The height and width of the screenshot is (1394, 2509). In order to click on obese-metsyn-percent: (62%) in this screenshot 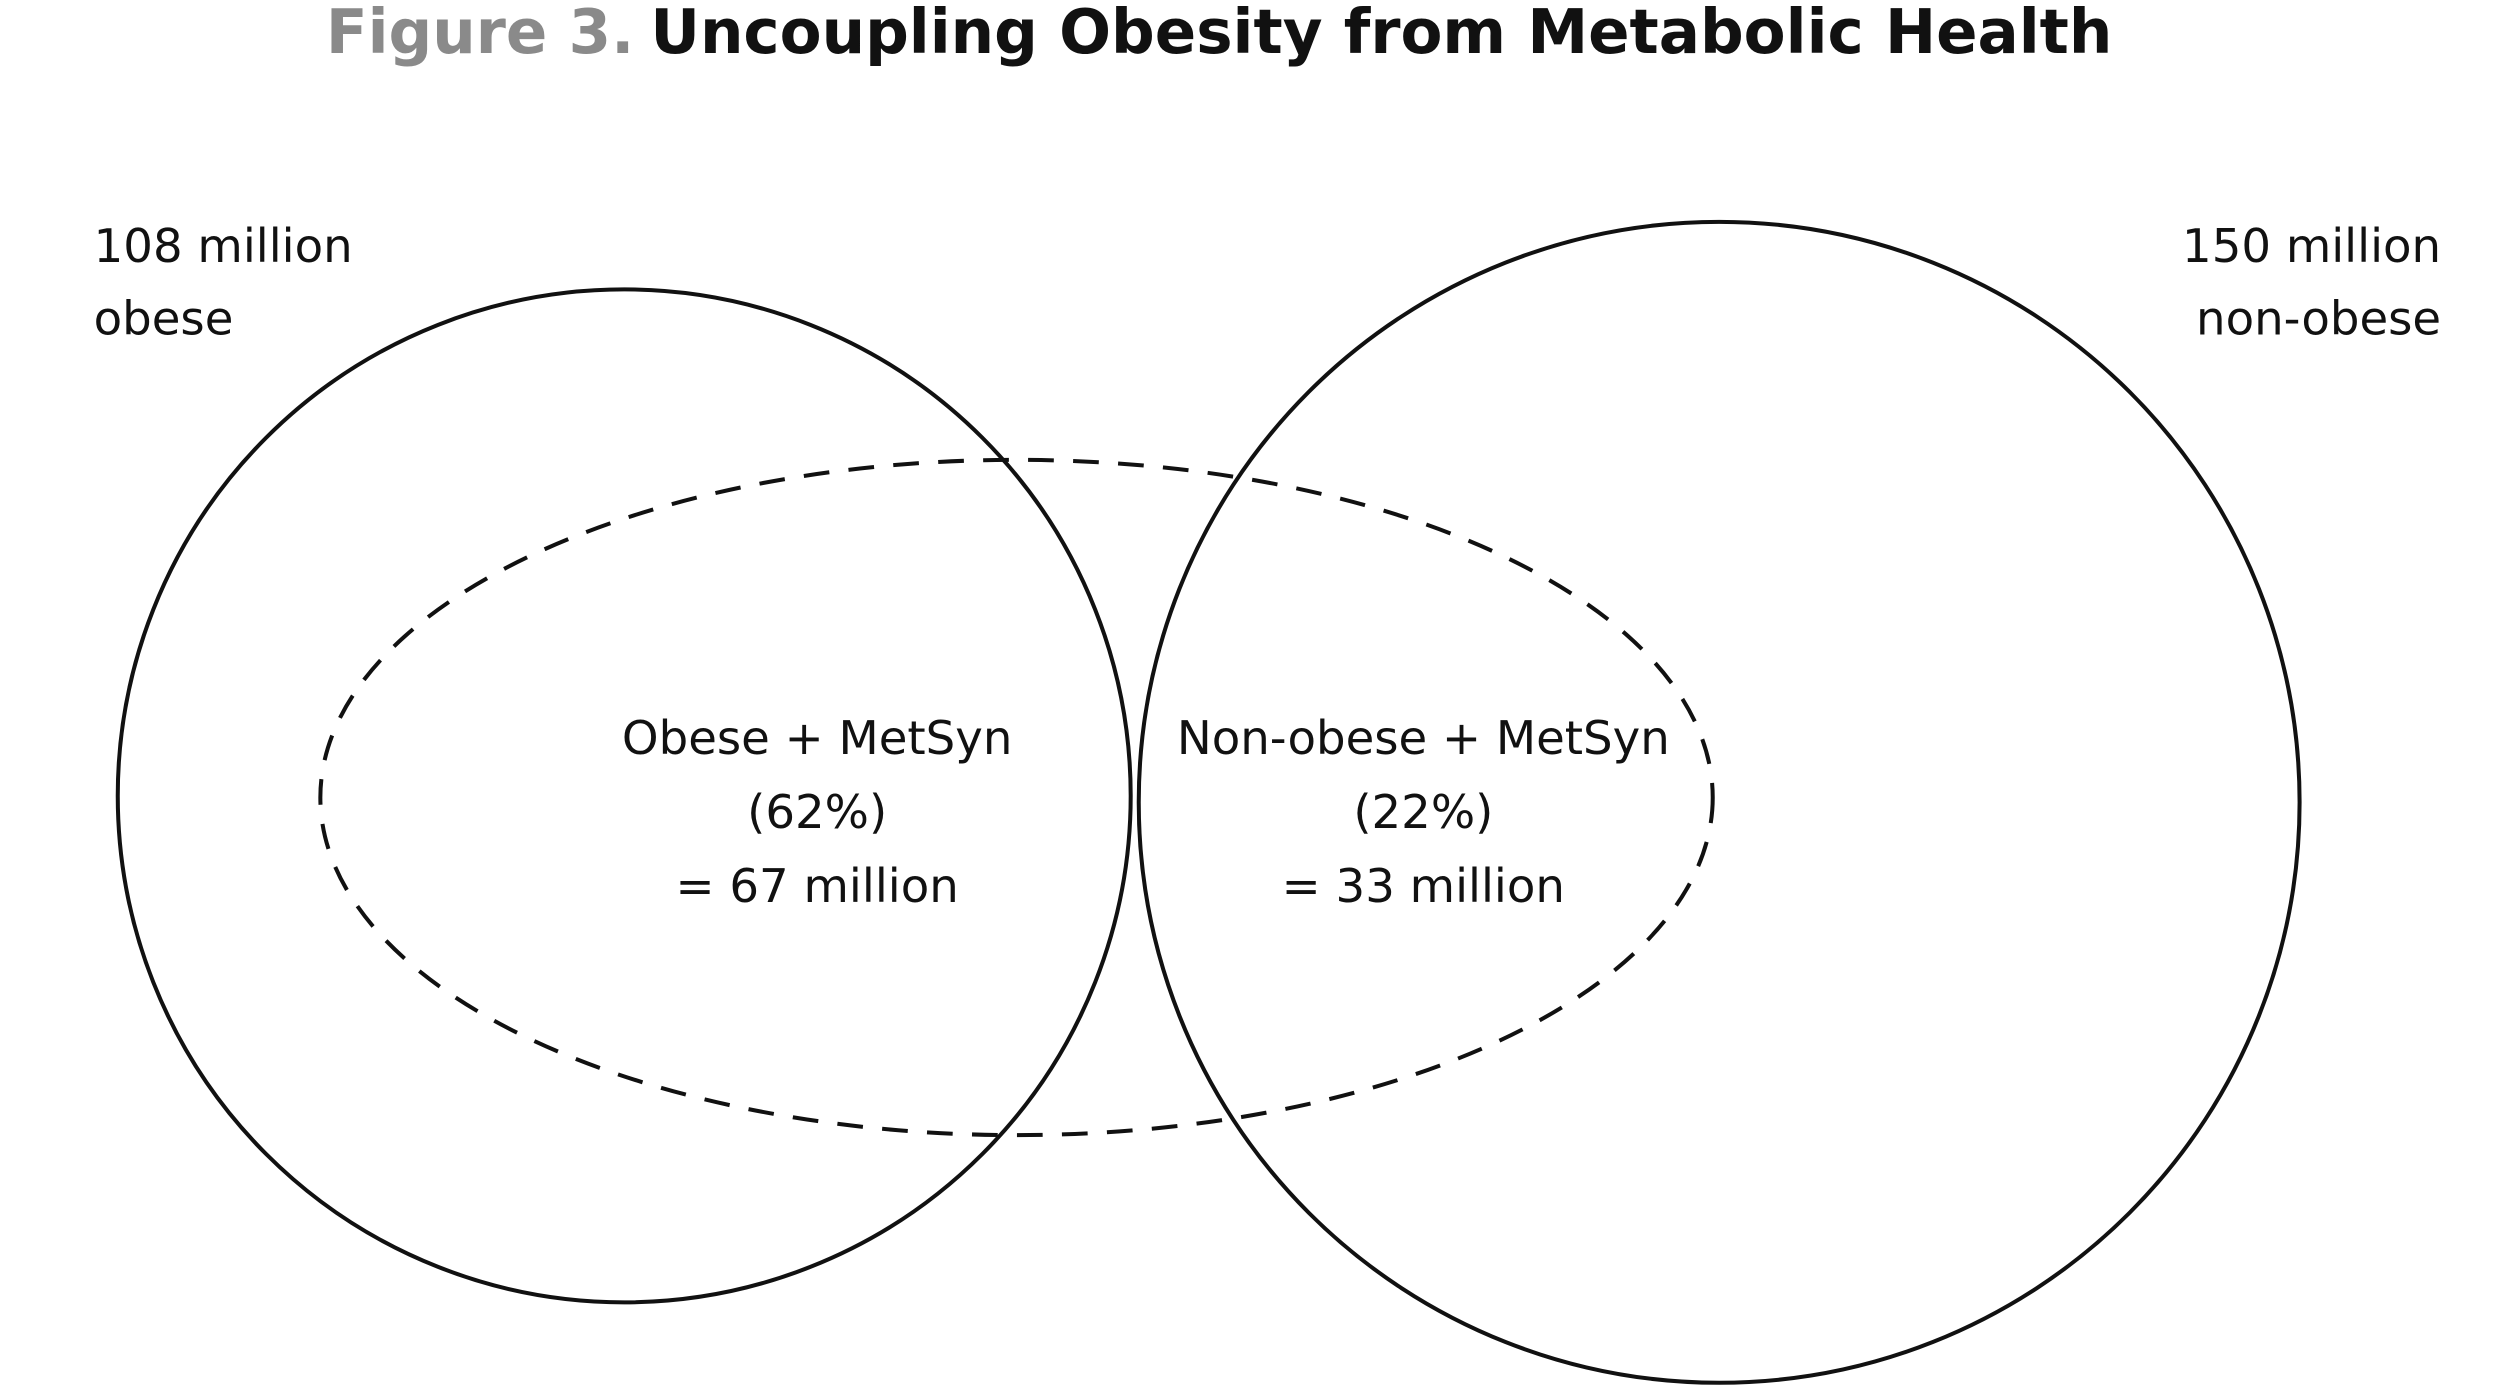, I will do `click(817, 812)`.